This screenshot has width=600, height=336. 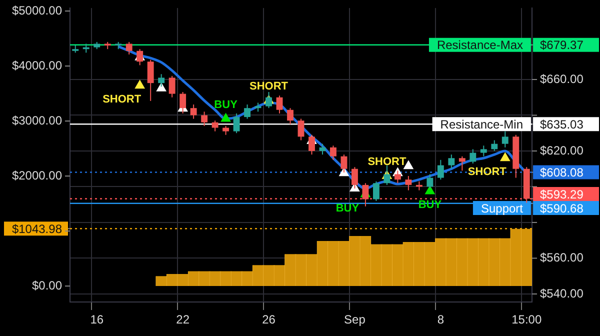 I want to click on y2-tick-label: $540.00, so click(x=562, y=293).